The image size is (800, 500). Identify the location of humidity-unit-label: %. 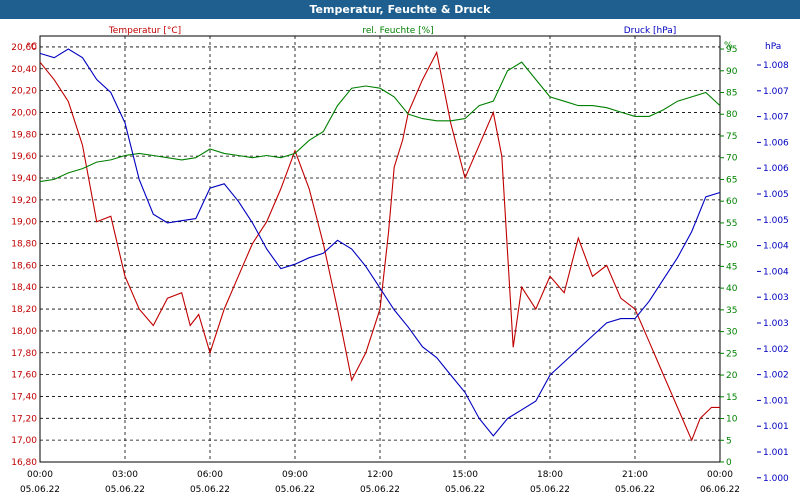
(728, 46).